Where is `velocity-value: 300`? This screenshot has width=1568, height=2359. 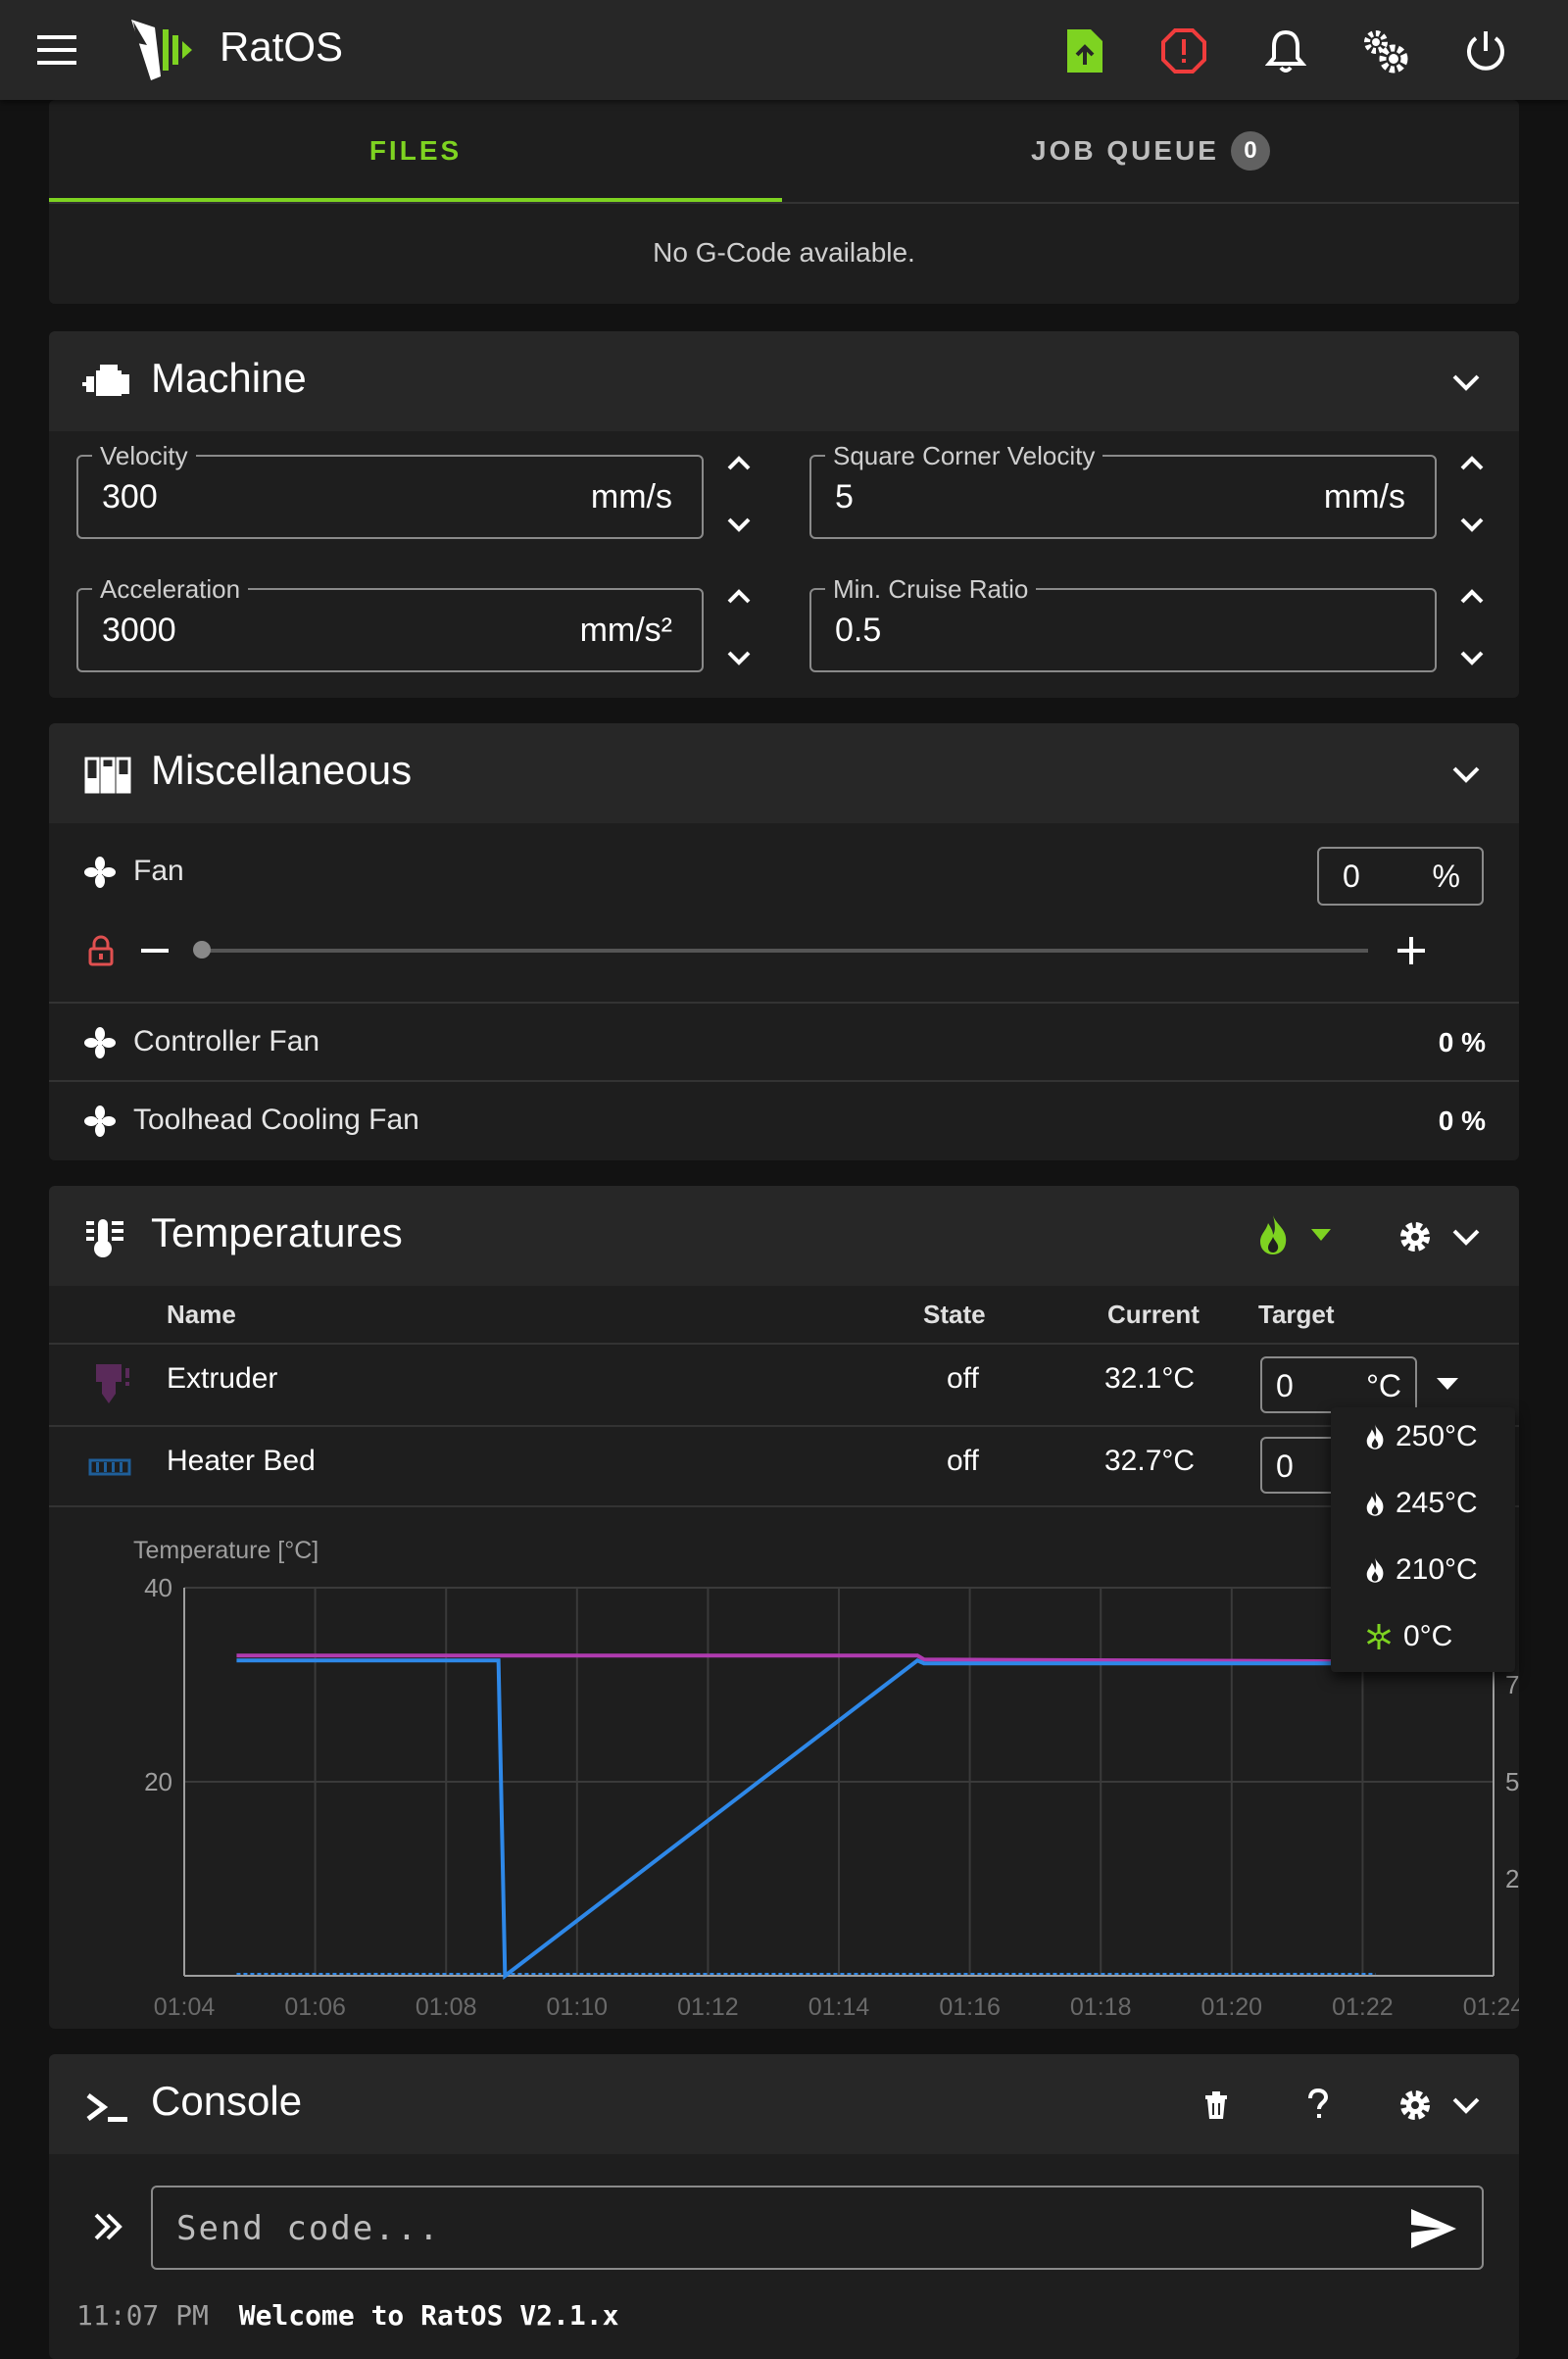
velocity-value: 300 is located at coordinates (130, 497).